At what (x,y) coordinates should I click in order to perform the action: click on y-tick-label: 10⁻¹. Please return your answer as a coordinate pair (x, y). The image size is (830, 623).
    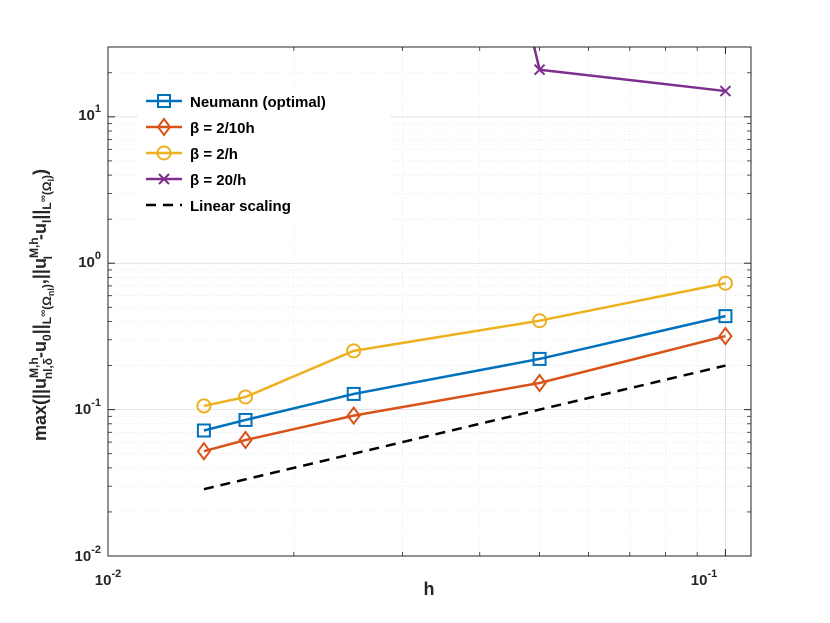
    Looking at the image, I should click on (88, 407).